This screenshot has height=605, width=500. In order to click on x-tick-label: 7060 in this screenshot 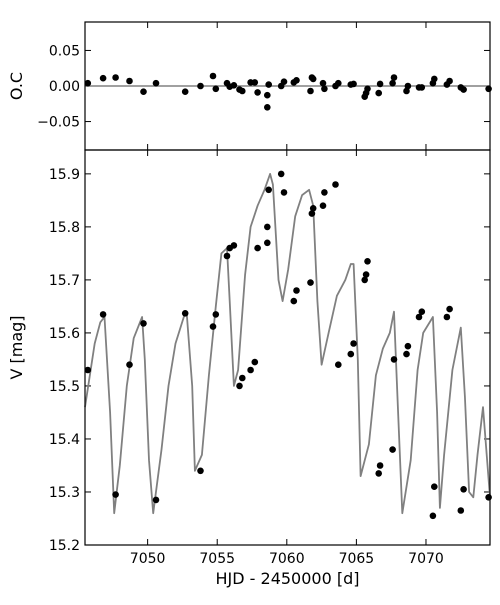, I will do `click(287, 559)`.